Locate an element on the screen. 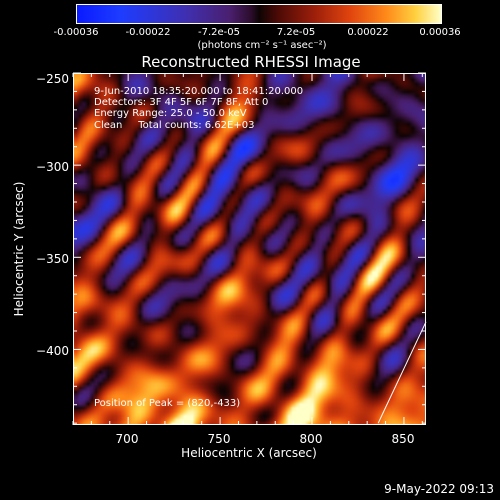 Image resolution: width=500 pixels, height=500 pixels. colorbar-tick: -0.00022 is located at coordinates (148, 32).